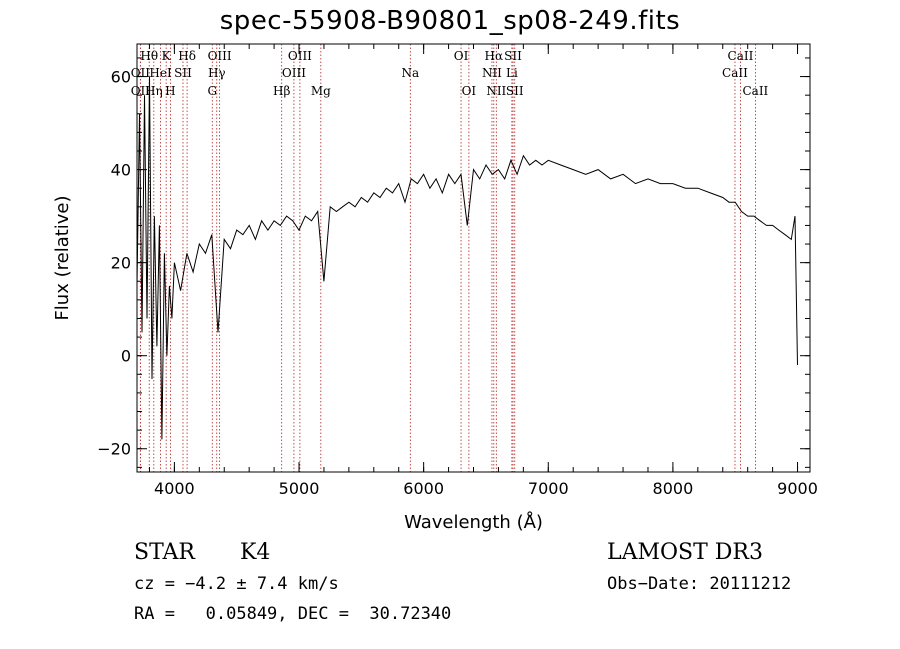  I want to click on x-tick-label: 6000, so click(423, 488).